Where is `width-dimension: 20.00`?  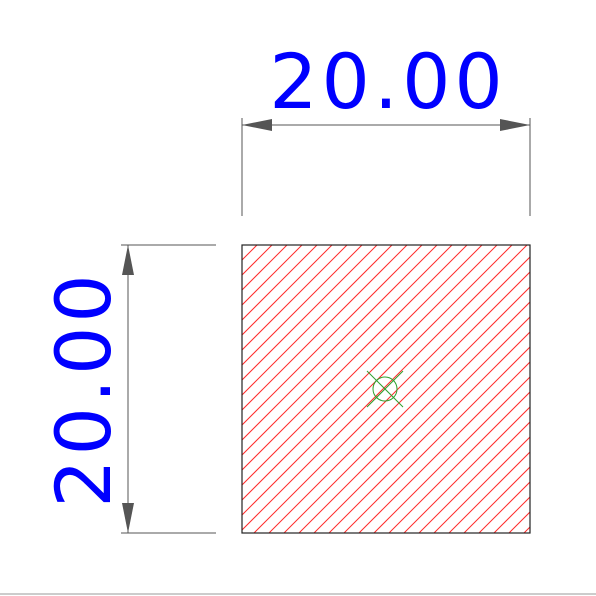 width-dimension: 20.00 is located at coordinates (386, 126).